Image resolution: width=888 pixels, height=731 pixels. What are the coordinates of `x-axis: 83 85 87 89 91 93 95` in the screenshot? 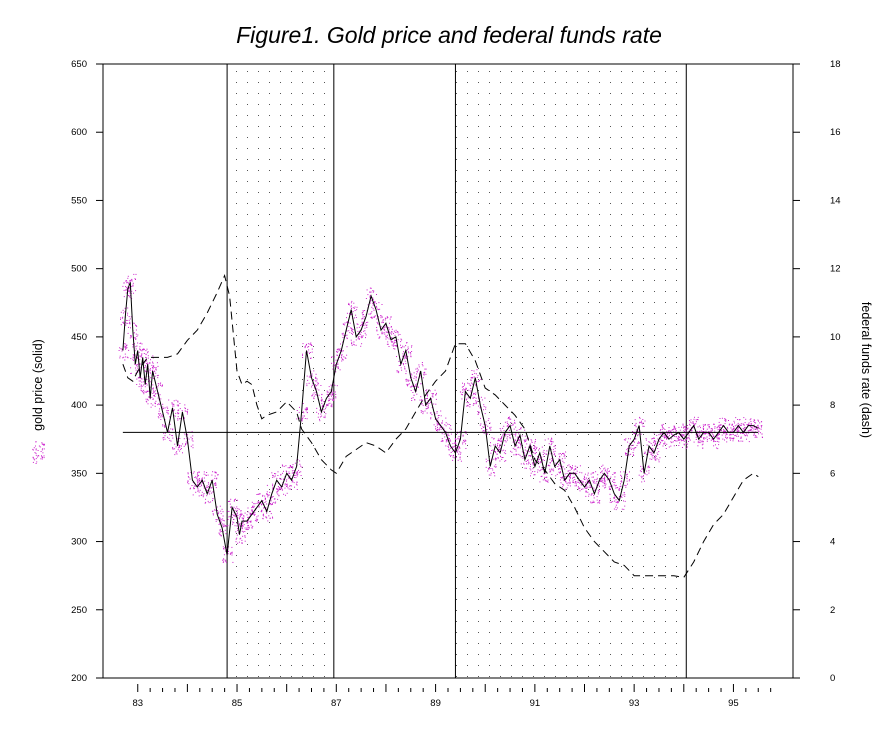 It's located at (452, 696).